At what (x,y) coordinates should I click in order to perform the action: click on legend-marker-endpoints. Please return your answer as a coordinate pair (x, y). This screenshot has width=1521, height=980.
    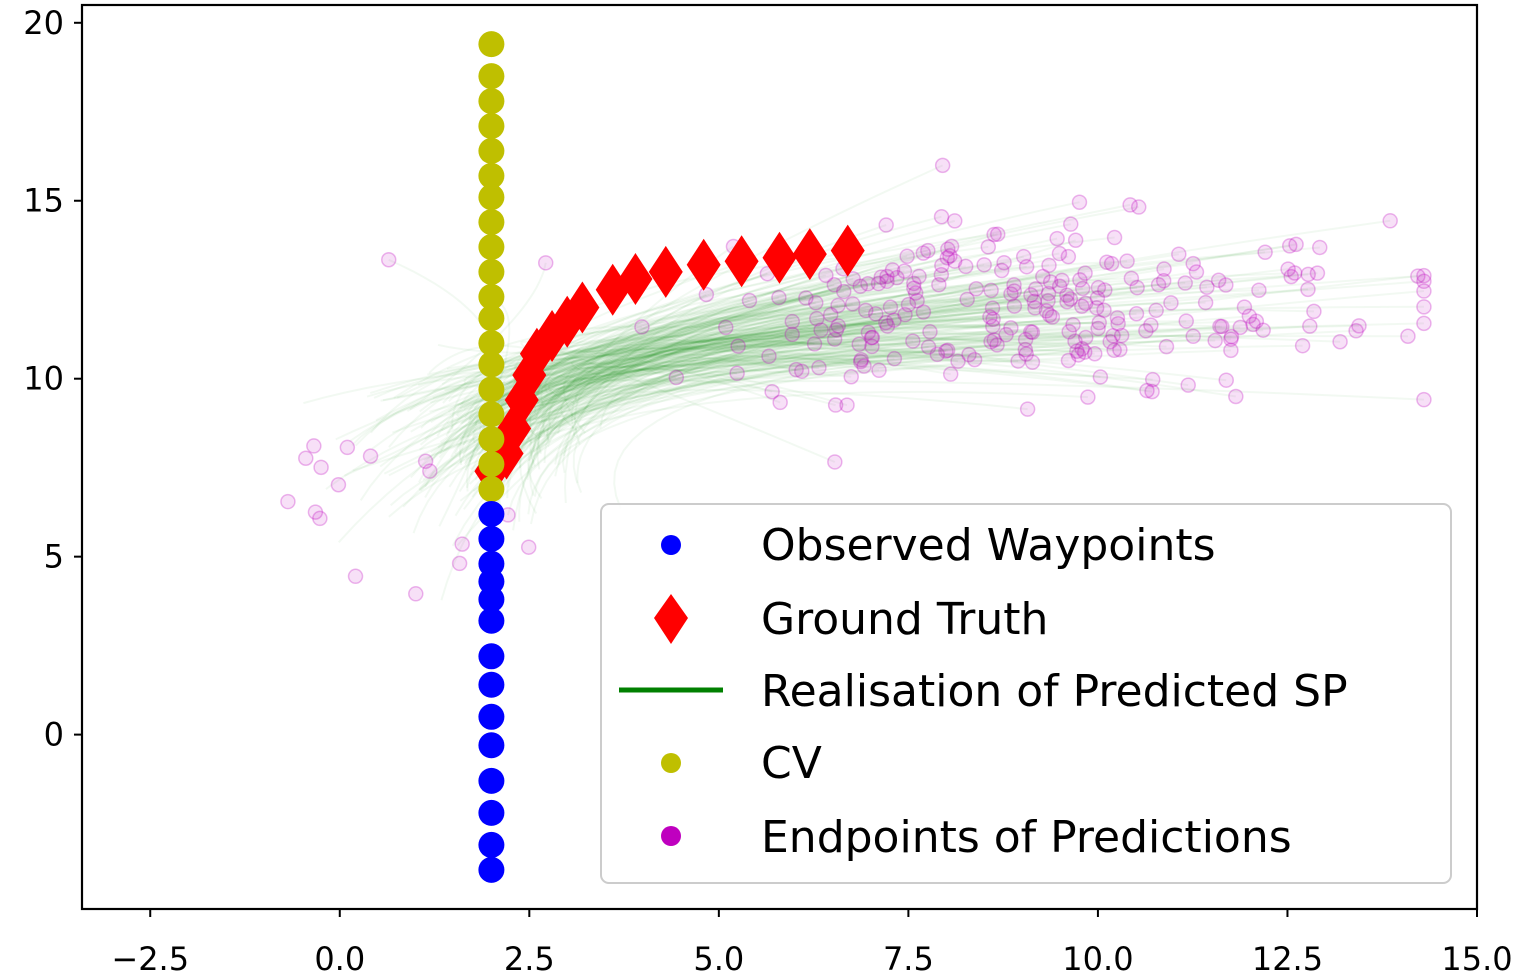
    Looking at the image, I should click on (671, 836).